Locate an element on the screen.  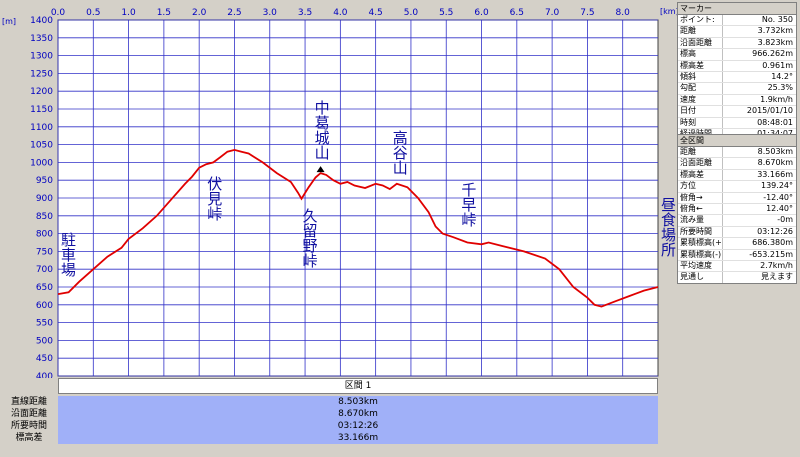
y-tick-label: 850 is located at coordinates (44, 217).